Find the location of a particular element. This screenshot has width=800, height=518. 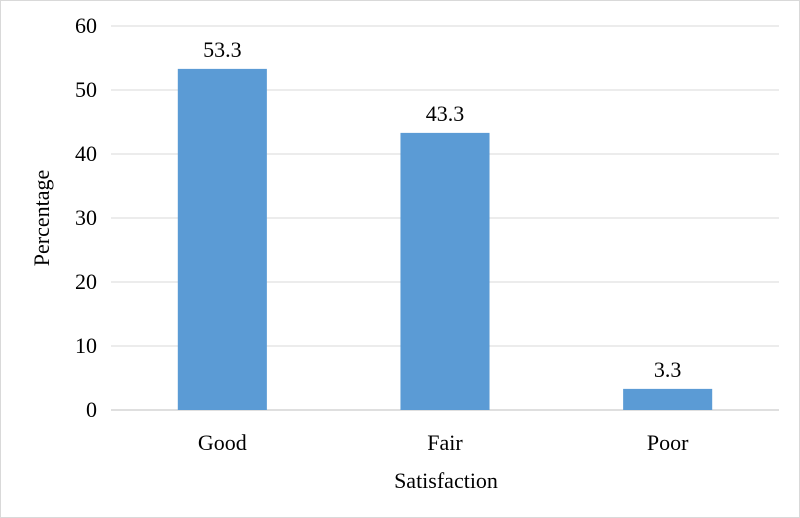

y-axis-title: Percentage is located at coordinates (41, 218).